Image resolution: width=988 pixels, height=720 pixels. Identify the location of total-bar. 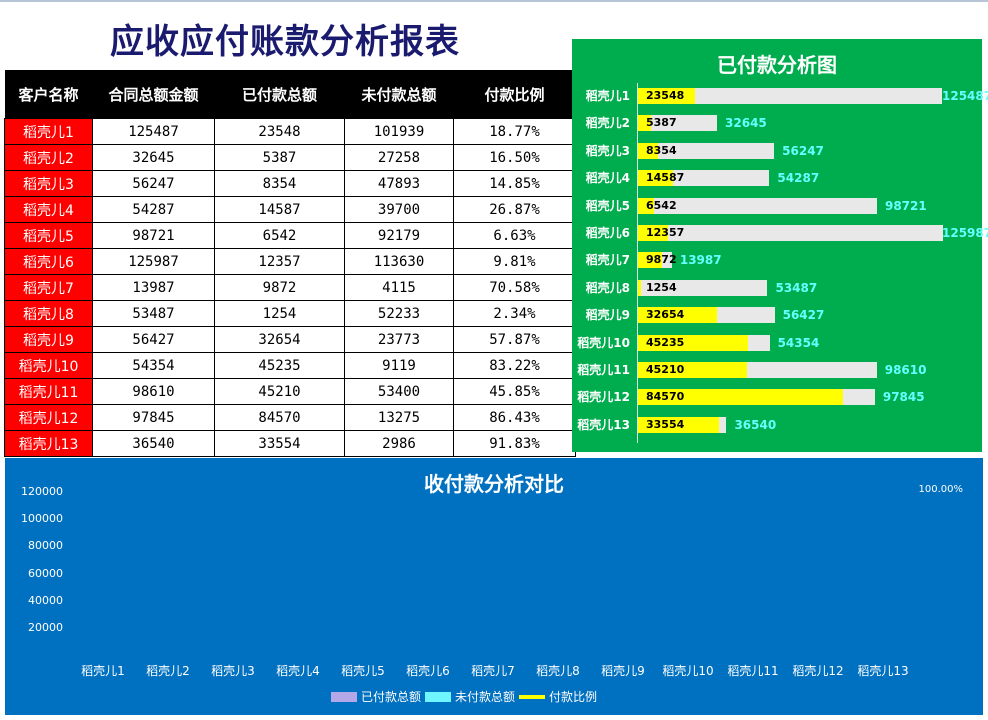
(790, 233).